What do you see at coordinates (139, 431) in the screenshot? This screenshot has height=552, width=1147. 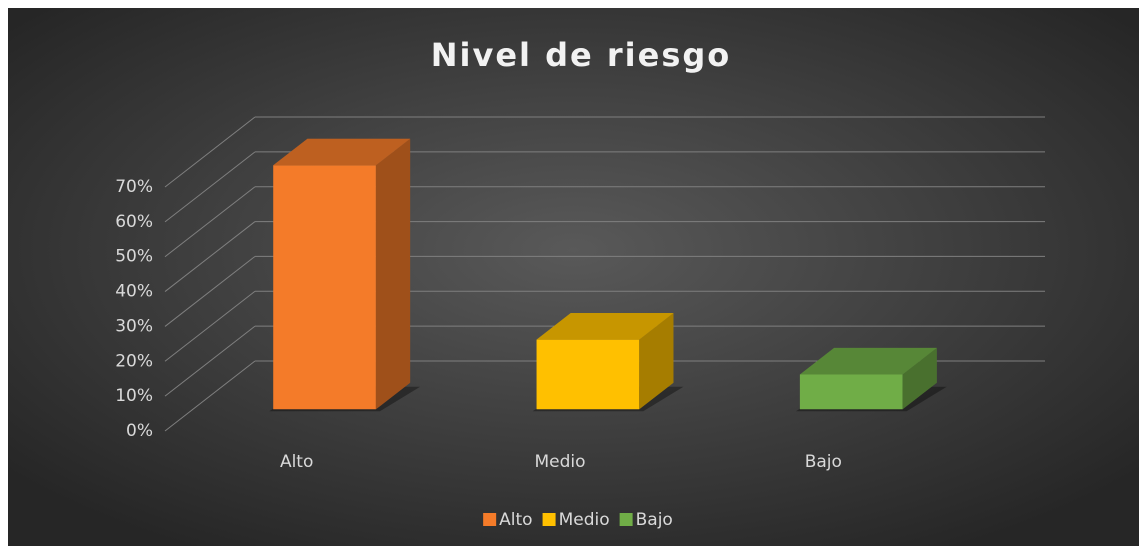 I see `y-tick-label: 0%` at bounding box center [139, 431].